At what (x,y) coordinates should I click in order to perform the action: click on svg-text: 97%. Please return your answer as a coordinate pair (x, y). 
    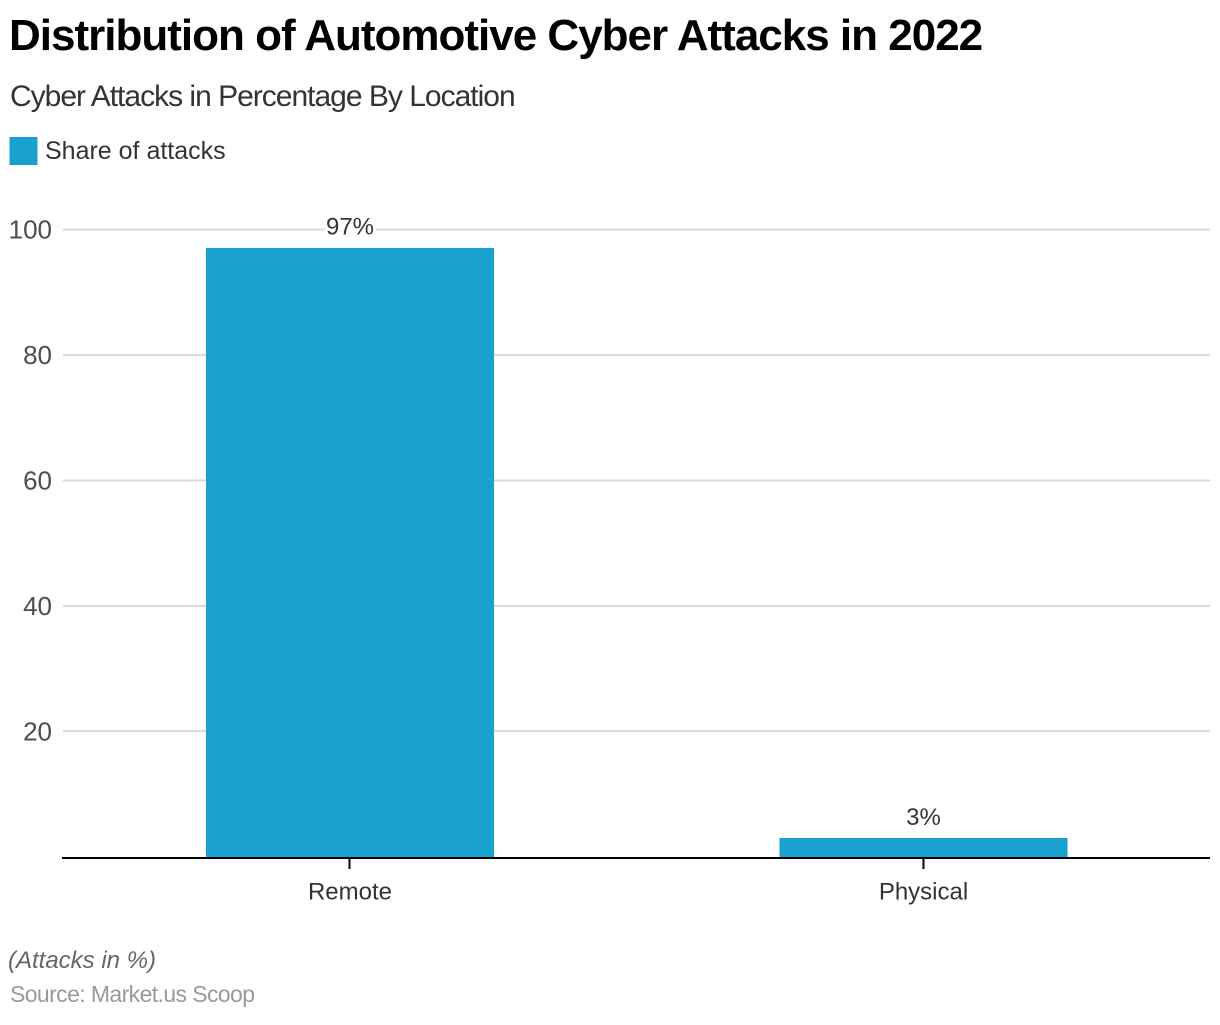
    Looking at the image, I should click on (350, 226).